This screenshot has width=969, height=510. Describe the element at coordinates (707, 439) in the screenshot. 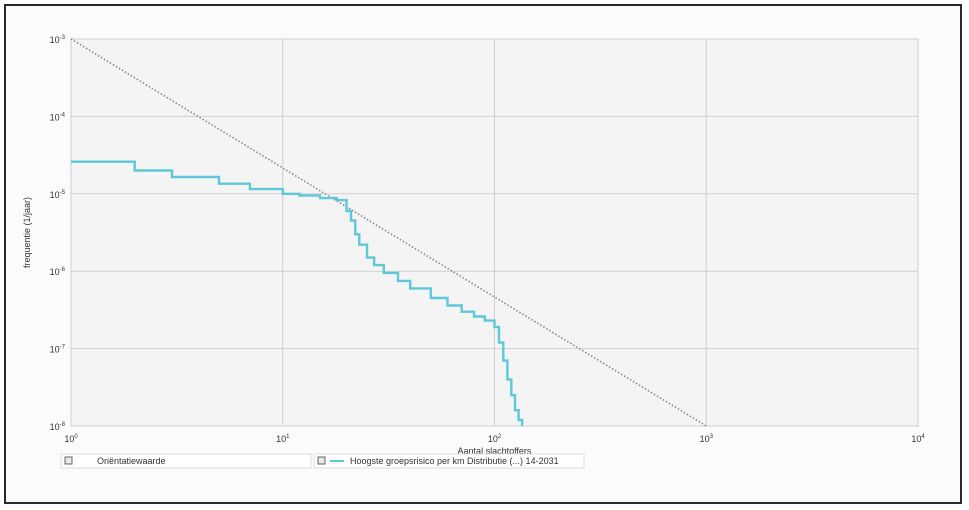

I see `x-tick-label: 103` at that location.